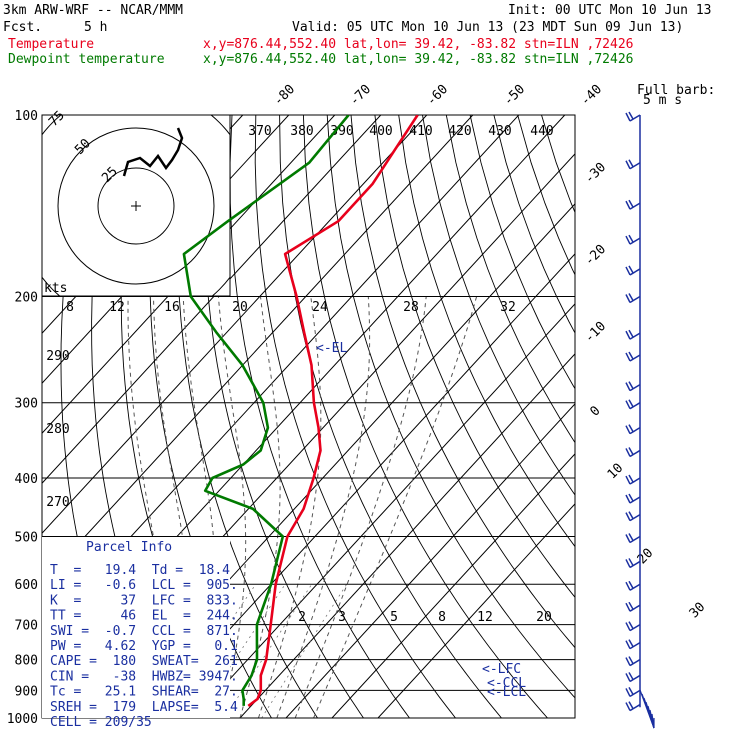 The width and height of the screenshot is (740, 740). What do you see at coordinates (320, 307) in the screenshot?
I see `mixing-ratio-label: 24` at bounding box center [320, 307].